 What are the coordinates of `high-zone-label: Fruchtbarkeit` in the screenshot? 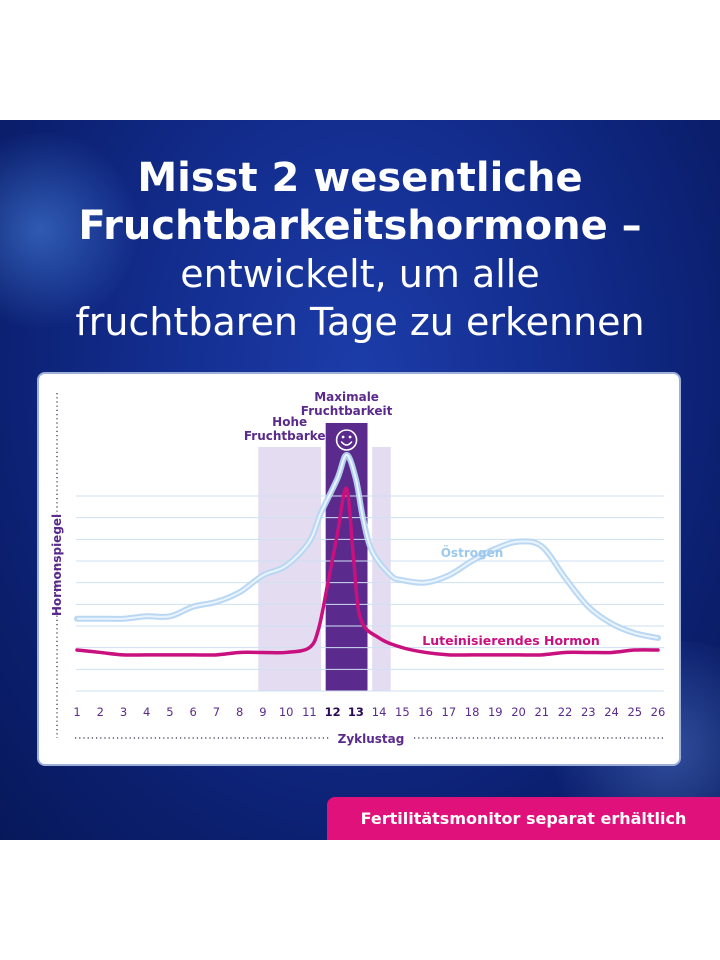 It's located at (290, 436).